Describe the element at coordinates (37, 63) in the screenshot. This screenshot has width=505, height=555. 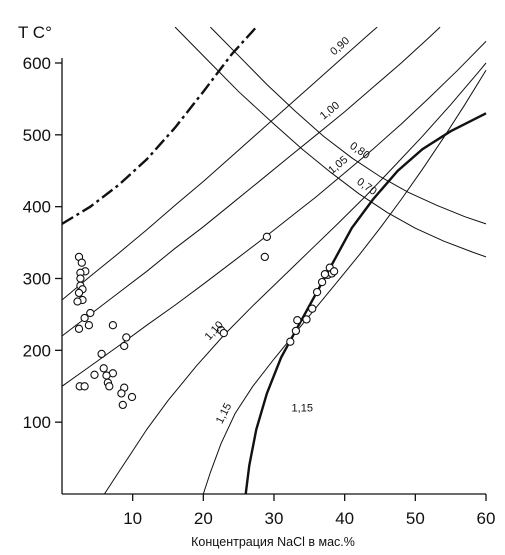
I see `y-tick-label: 600` at that location.